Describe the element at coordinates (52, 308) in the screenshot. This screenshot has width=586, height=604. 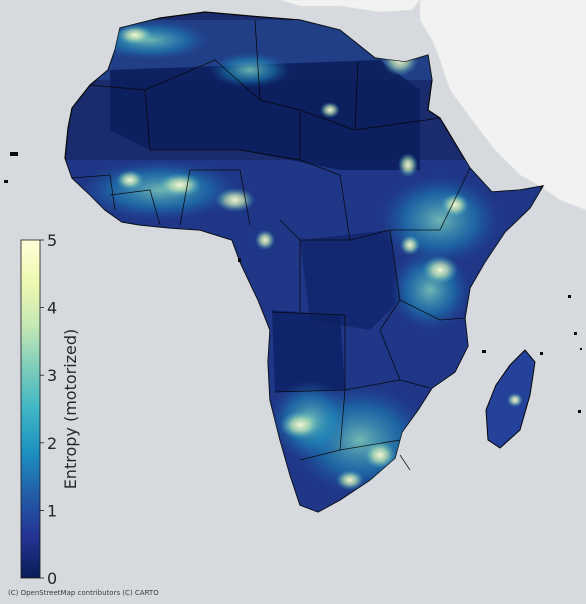
I see `colorbar-tick-label: 4` at that location.